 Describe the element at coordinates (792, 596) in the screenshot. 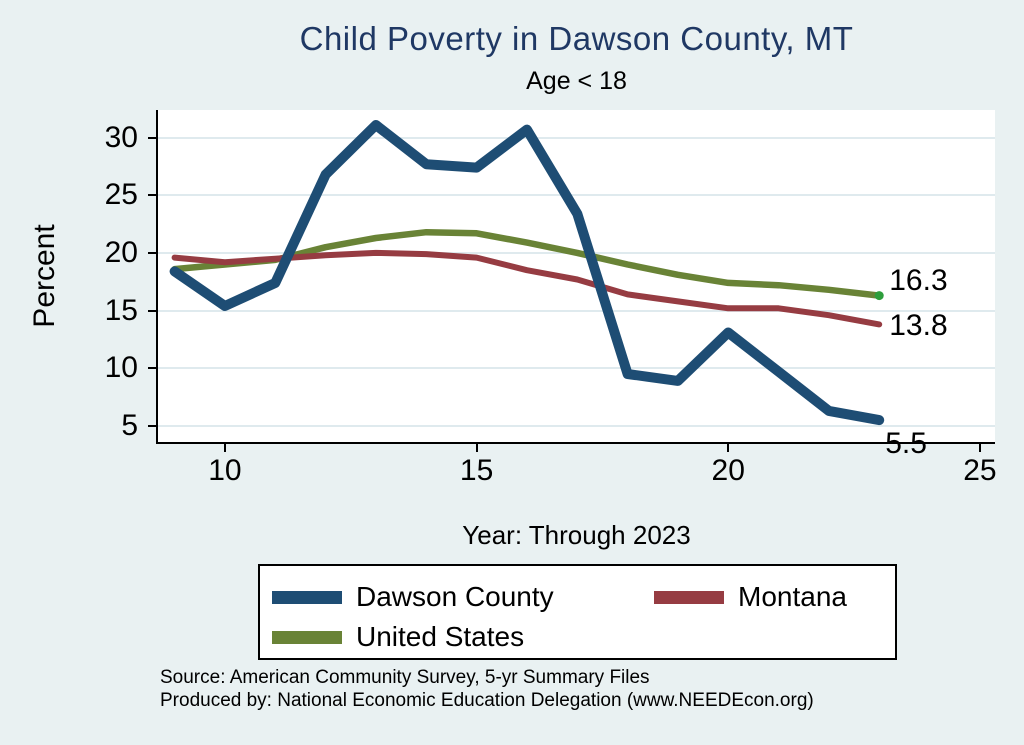

I see `legend-label-montana: Montana` at that location.